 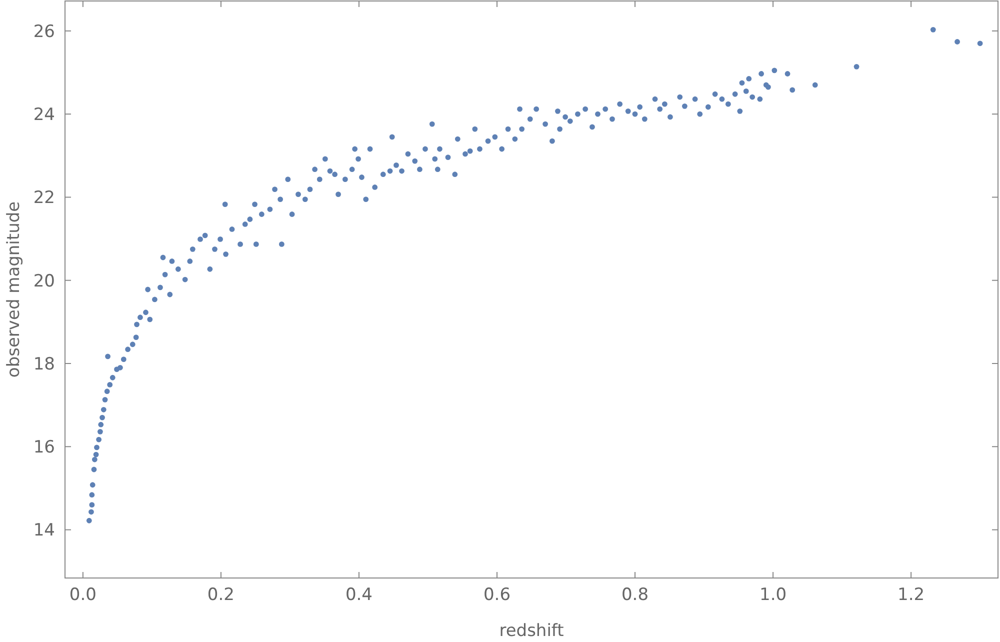 What do you see at coordinates (220, 595) in the screenshot?
I see `x-tick-label: 0.2` at bounding box center [220, 595].